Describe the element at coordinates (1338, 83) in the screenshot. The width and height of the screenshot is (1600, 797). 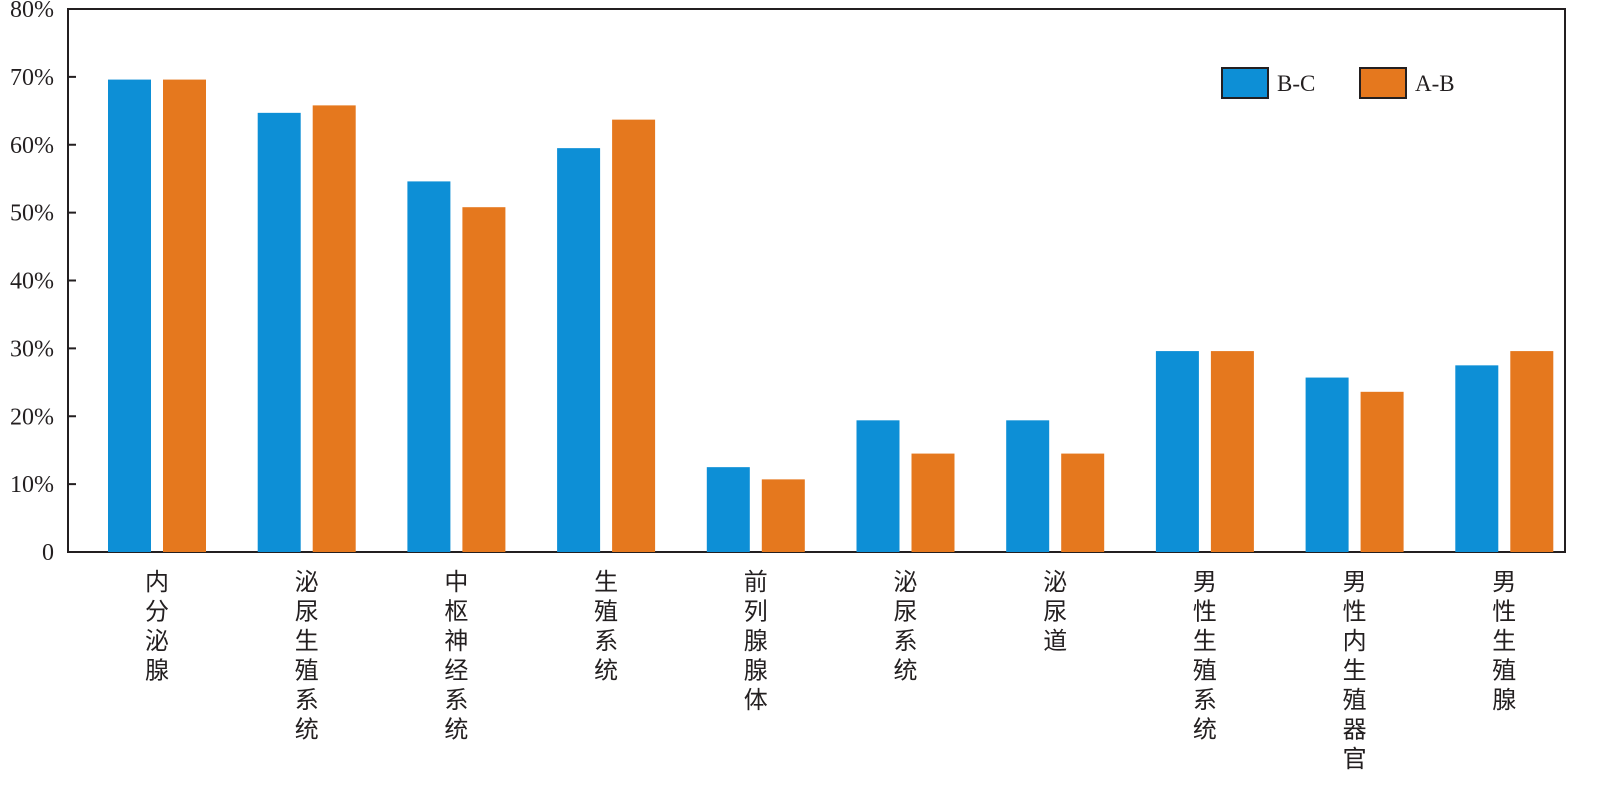
I see `legend: B-C A-B` at that location.